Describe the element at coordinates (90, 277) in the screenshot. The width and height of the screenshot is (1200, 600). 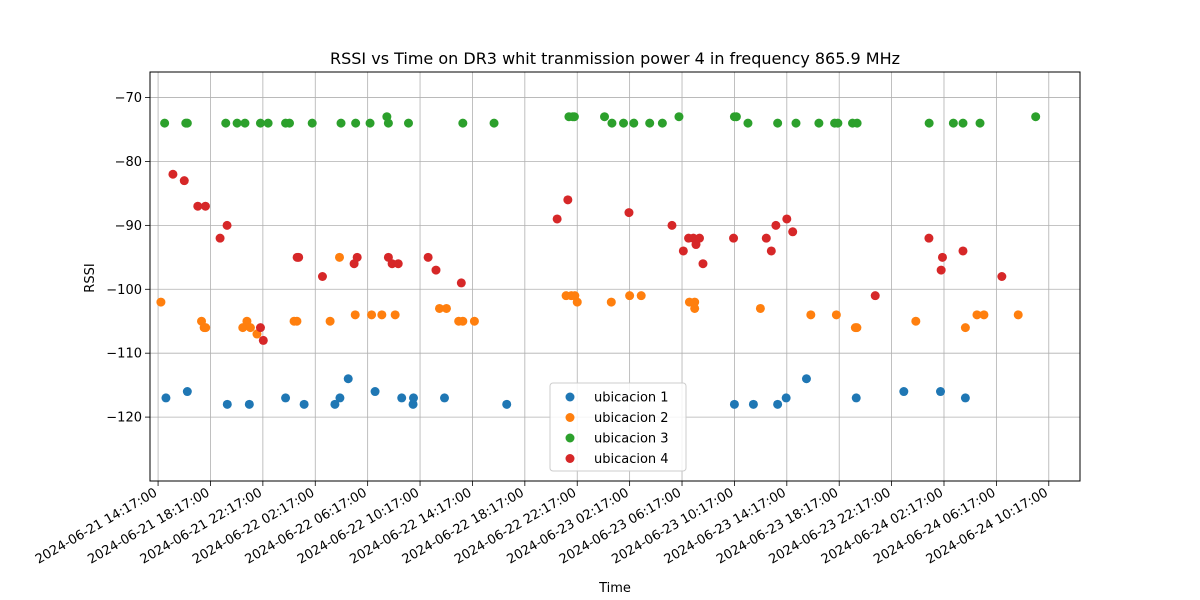
I see `y-axis-label: RSSI` at that location.